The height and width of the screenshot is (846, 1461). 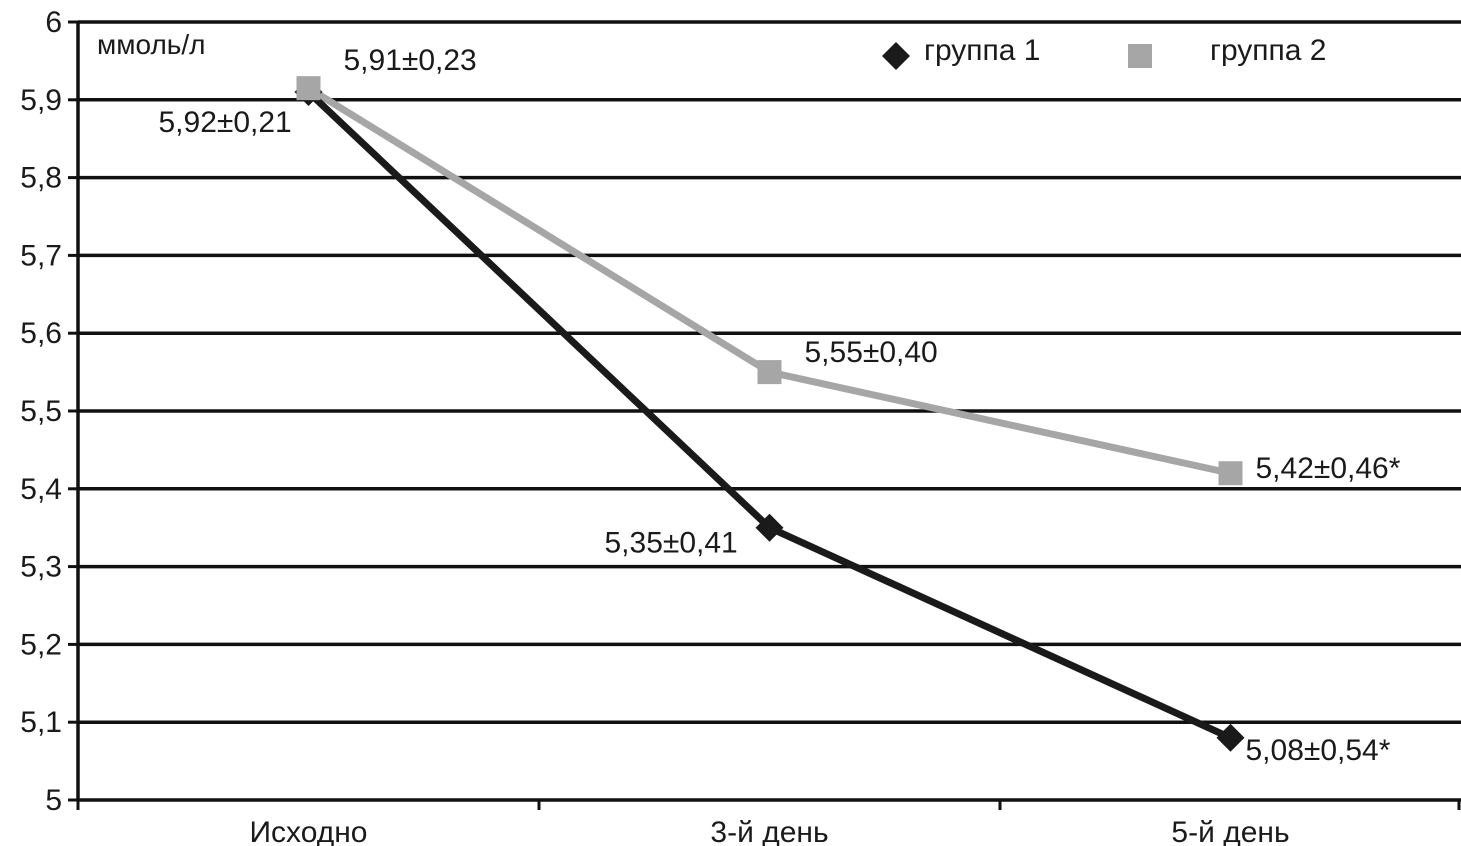 What do you see at coordinates (41, 411) in the screenshot?
I see `y-tick-label: 5,5` at bounding box center [41, 411].